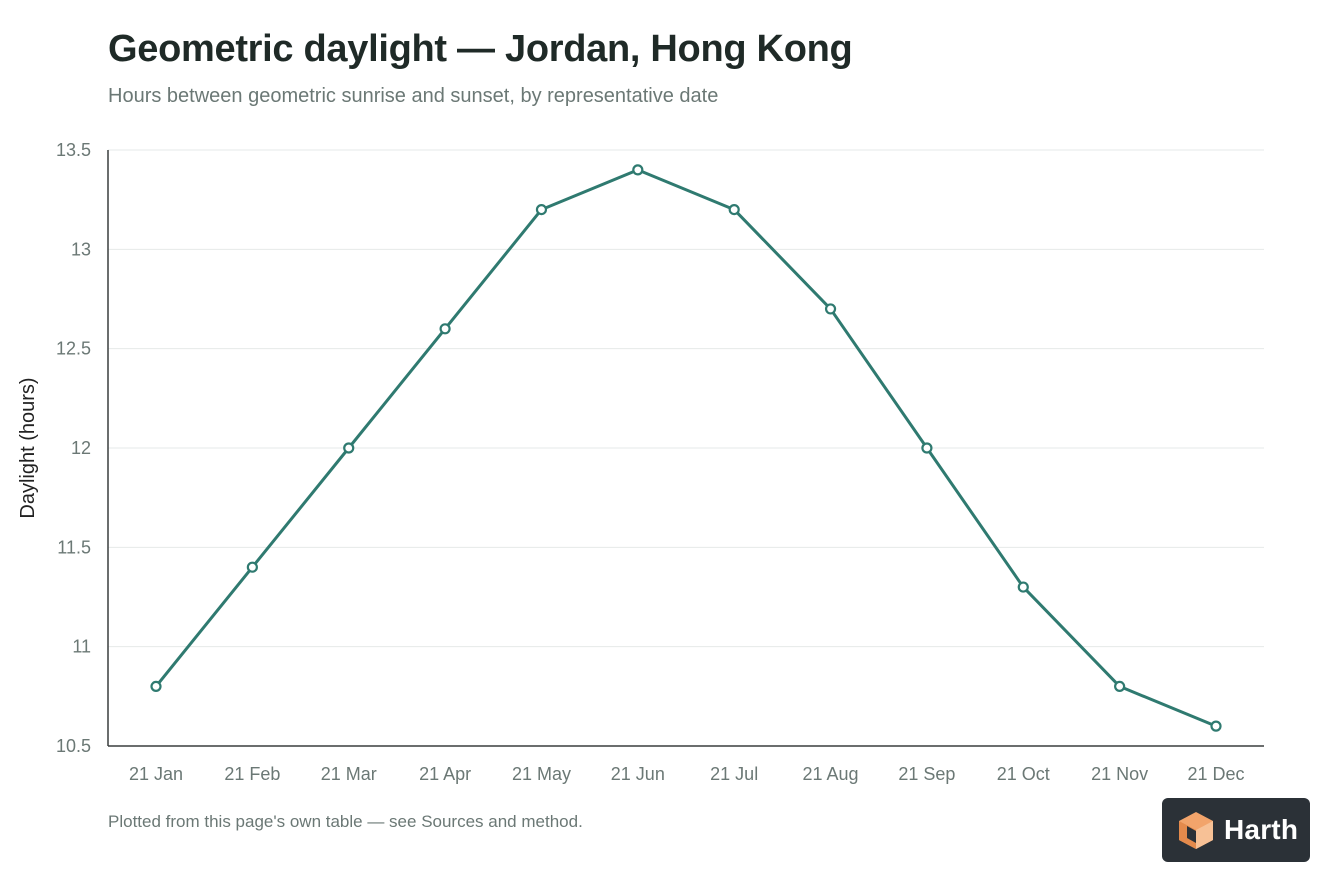 The height and width of the screenshot is (896, 1344). Describe the element at coordinates (349, 774) in the screenshot. I see `x-tick-label: 21 Mar` at that location.